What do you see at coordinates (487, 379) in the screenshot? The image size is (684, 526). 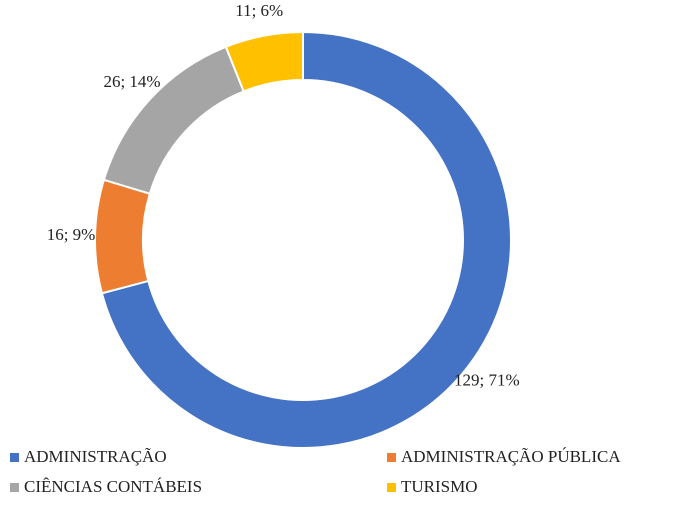 I see `data-label: 129; 71%` at bounding box center [487, 379].